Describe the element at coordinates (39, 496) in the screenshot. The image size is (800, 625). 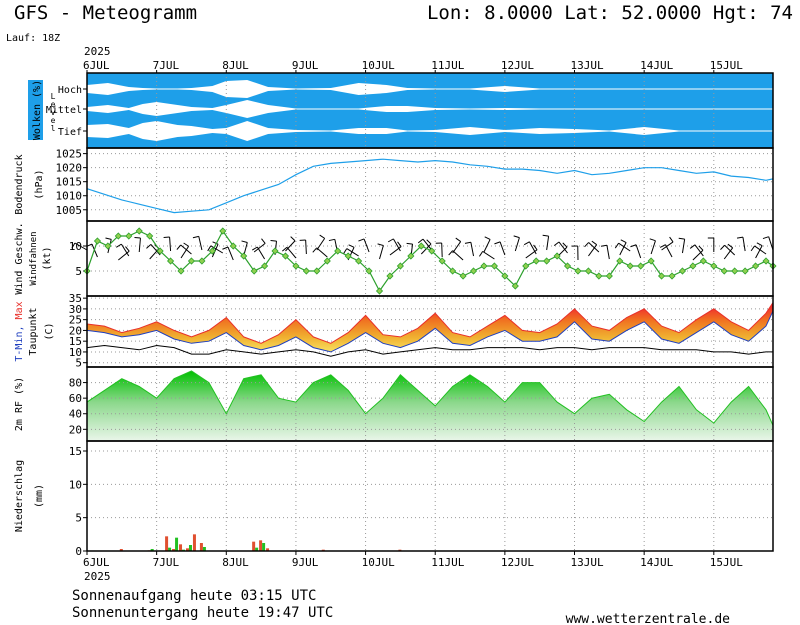
I see `precip-unit-label: (mm)` at that location.